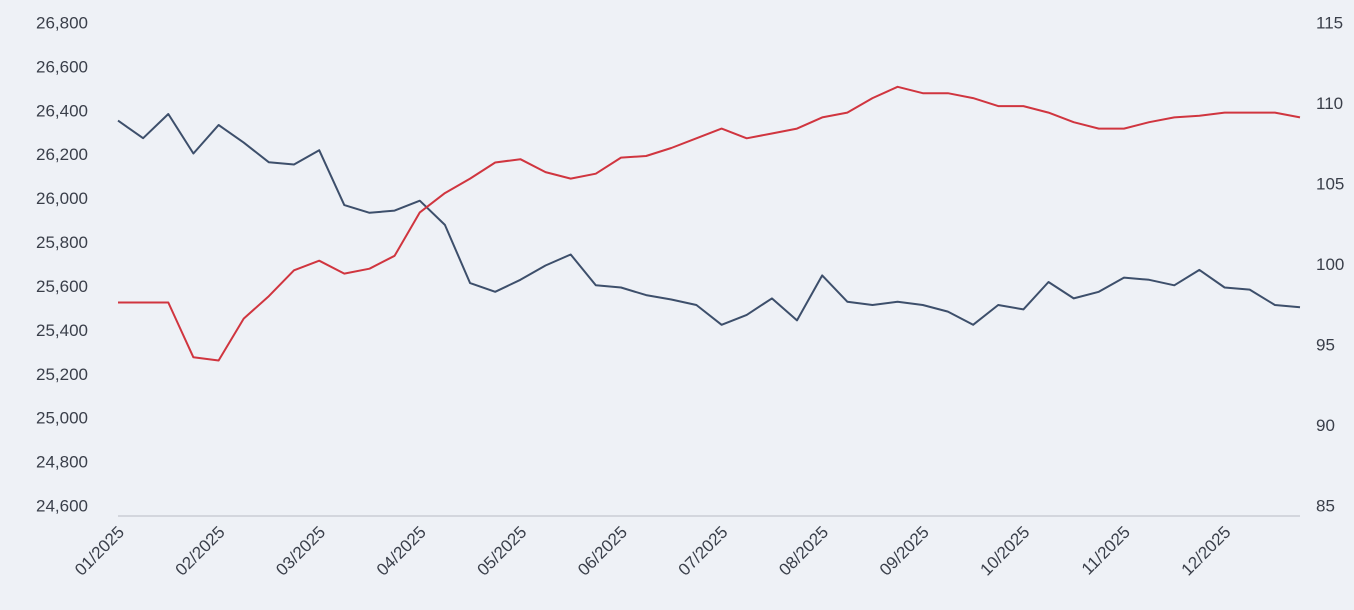 The height and width of the screenshot is (610, 1354). I want to click on y-tick-label: 25,800, so click(62, 242).